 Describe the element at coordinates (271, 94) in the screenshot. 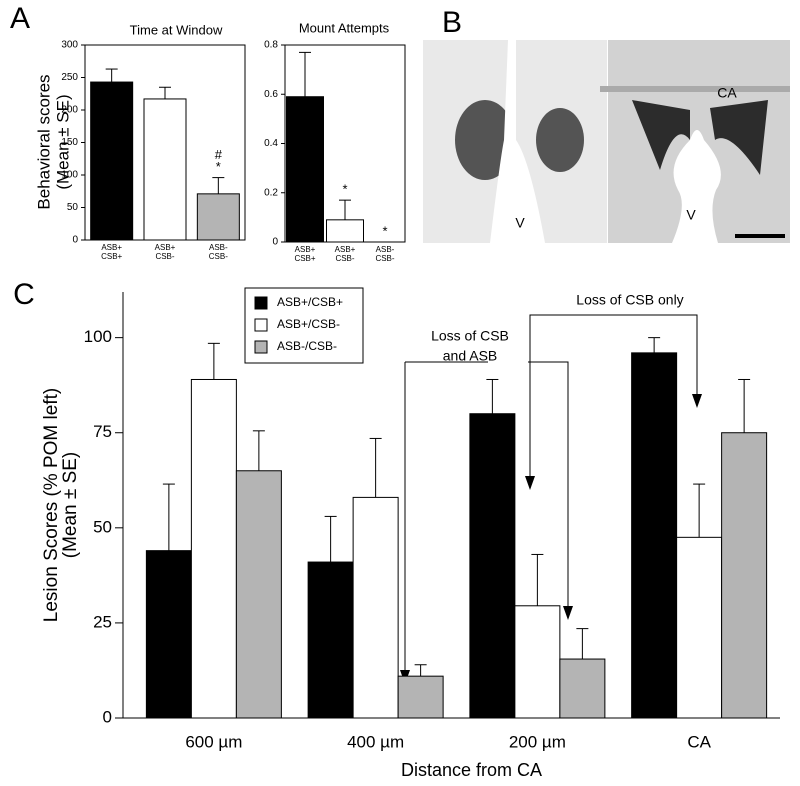

I see `y-tick-label: 0.6` at that location.